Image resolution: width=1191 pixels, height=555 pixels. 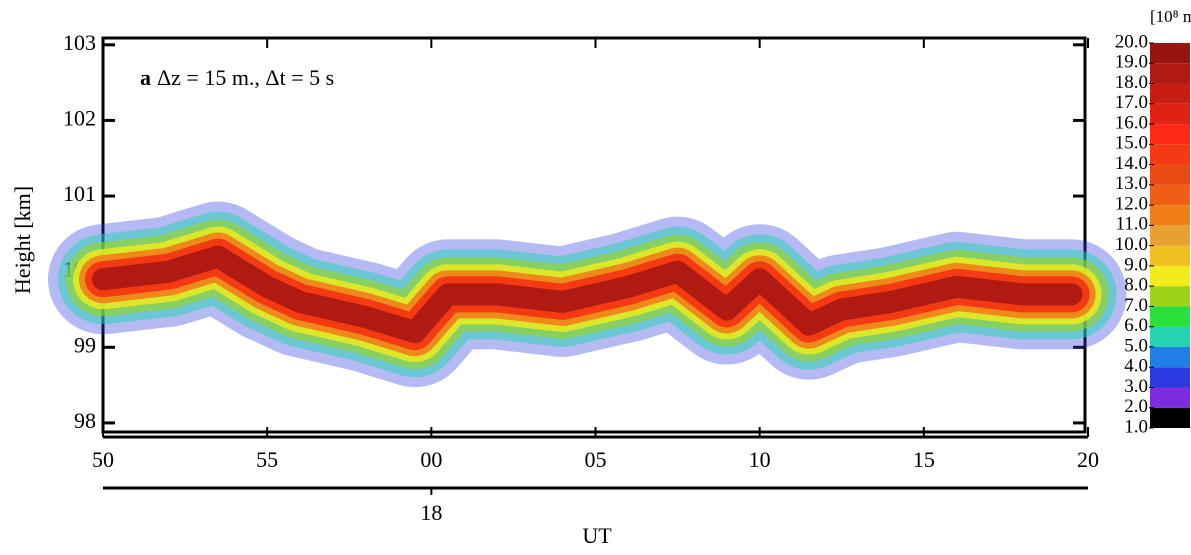 What do you see at coordinates (267, 459) in the screenshot?
I see `x-tick-label: 55` at bounding box center [267, 459].